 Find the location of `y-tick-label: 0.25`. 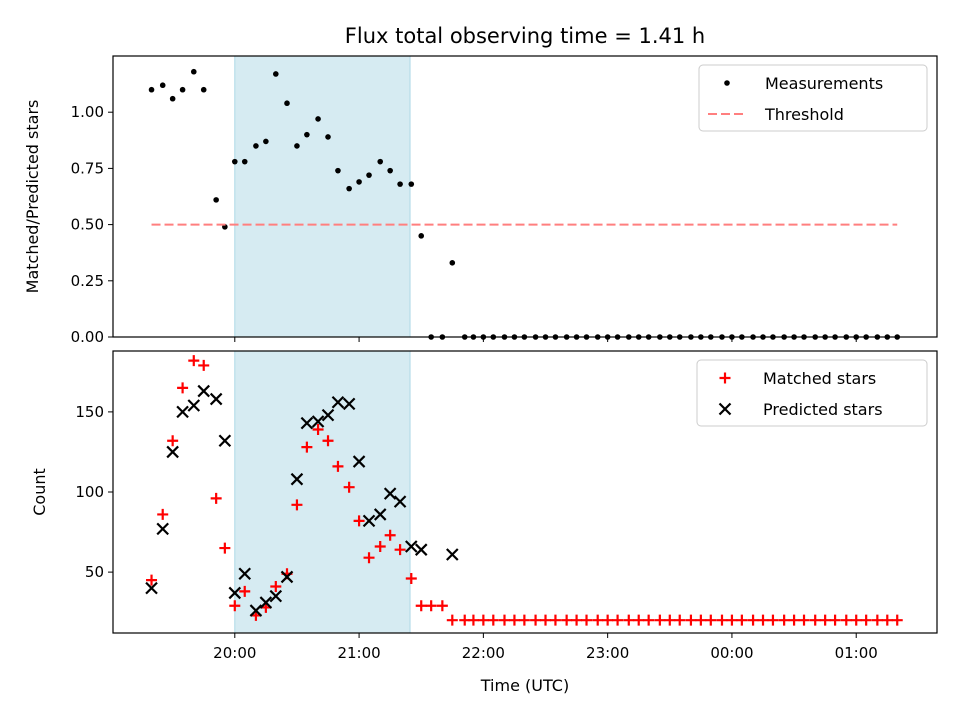

y-tick-label: 0.25 is located at coordinates (87, 281).